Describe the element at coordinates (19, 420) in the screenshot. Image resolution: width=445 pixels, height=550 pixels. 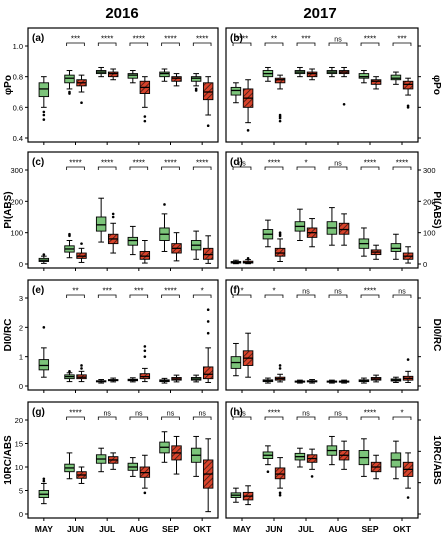
I see `y-tick-label: 20` at that location.